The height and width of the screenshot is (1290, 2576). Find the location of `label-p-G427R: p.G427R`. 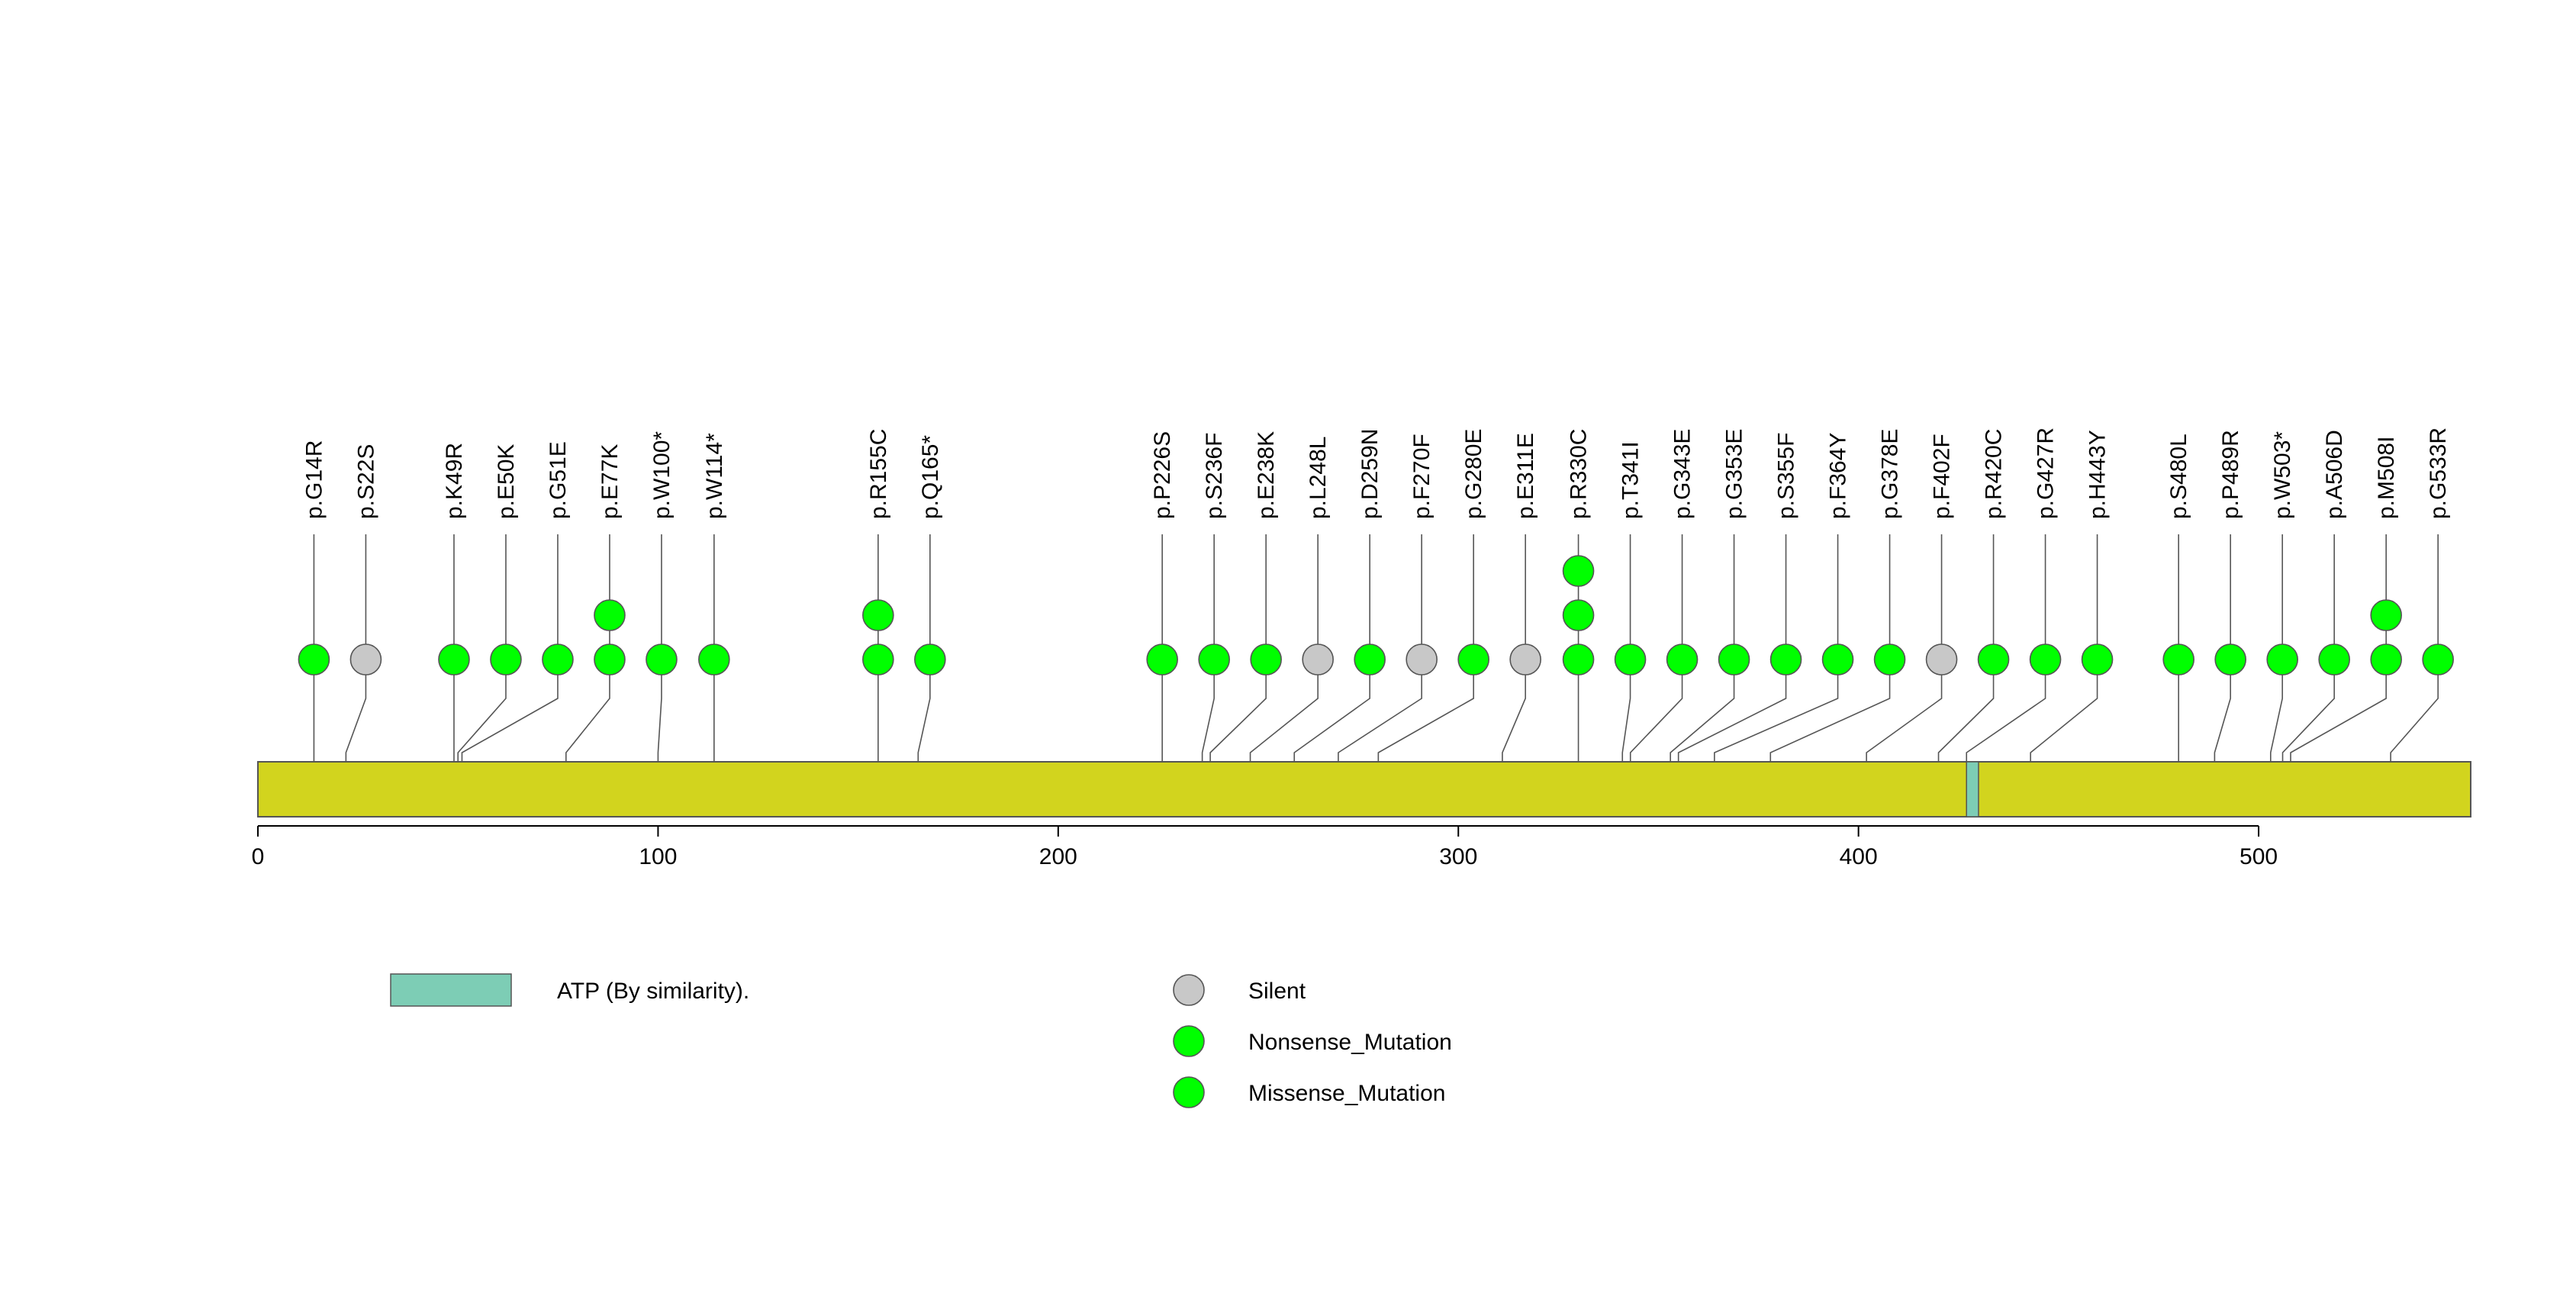

label-p-G427R: p.G427R is located at coordinates (2046, 473).